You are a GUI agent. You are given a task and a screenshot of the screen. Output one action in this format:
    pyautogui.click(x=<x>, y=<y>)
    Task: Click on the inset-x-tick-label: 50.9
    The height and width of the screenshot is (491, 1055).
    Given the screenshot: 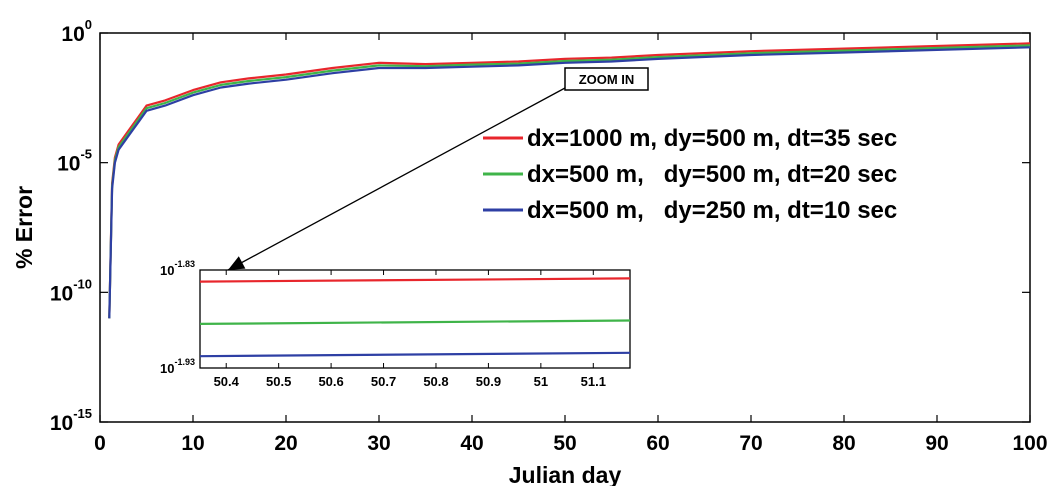 What is the action you would take?
    pyautogui.click(x=488, y=381)
    